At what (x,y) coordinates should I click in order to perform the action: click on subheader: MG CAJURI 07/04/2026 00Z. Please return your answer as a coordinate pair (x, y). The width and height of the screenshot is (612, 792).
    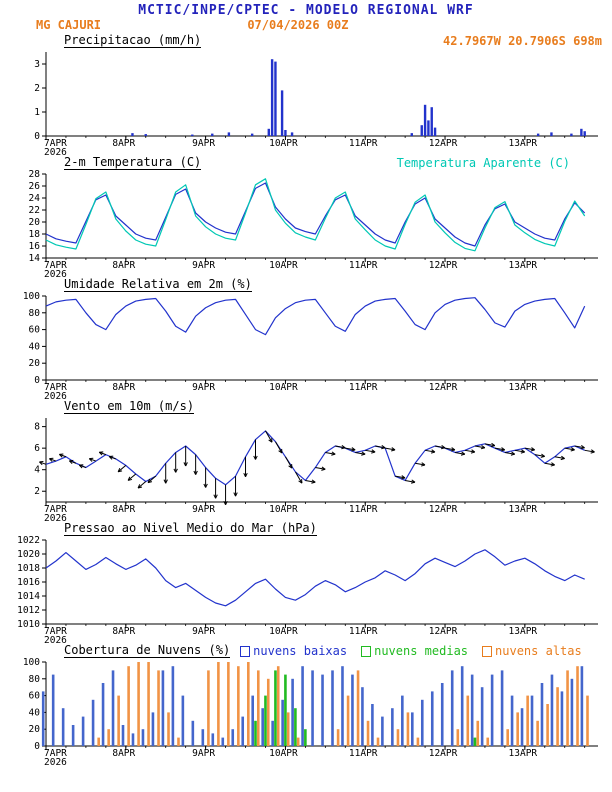
    Looking at the image, I should click on (306, 26).